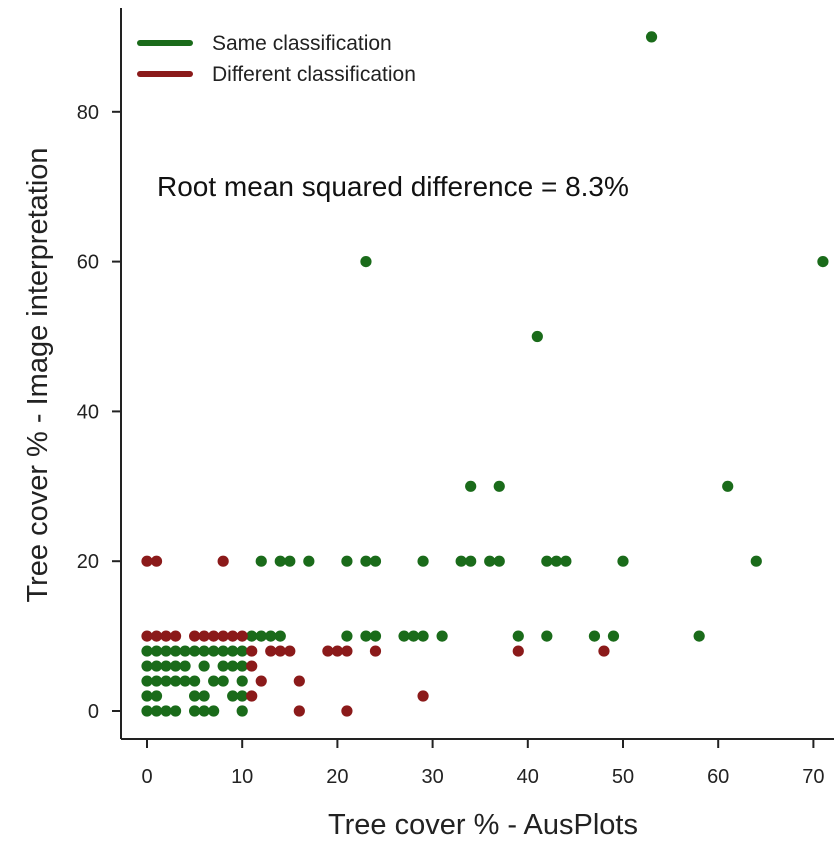  Describe the element at coordinates (88, 113) in the screenshot. I see `y-tick-label: 80` at that location.